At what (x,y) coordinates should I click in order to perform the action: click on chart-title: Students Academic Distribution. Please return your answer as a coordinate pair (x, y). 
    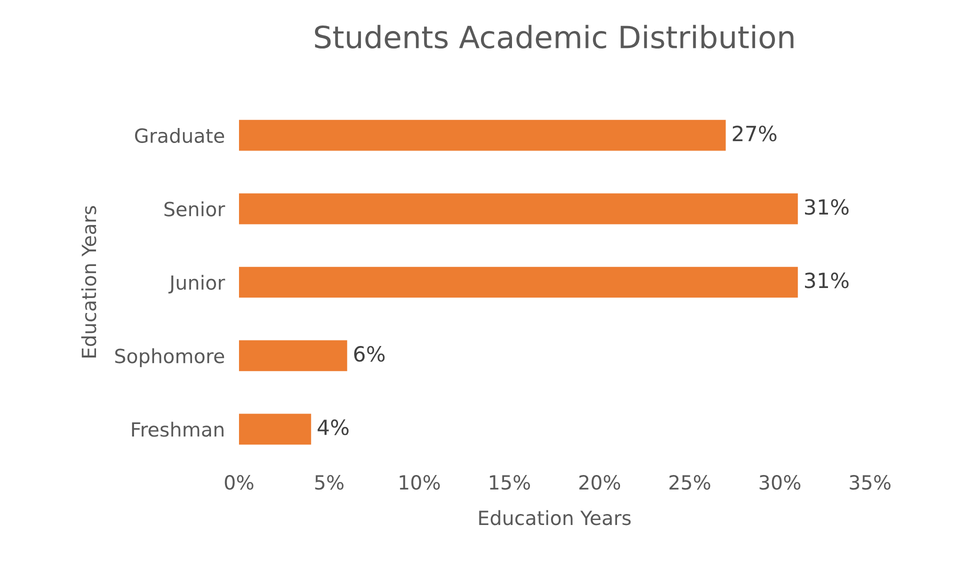
    Looking at the image, I should click on (554, 36).